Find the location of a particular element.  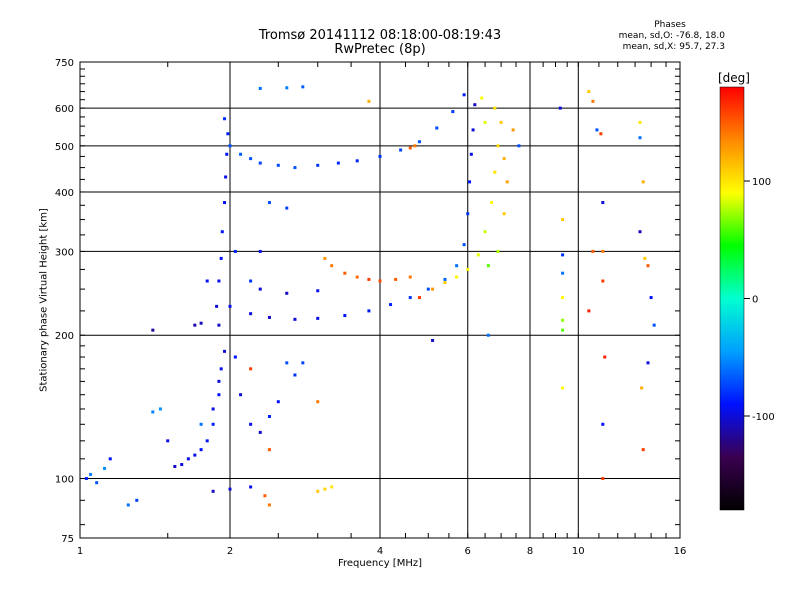

y-tick-label: 100 is located at coordinates (64, 480).